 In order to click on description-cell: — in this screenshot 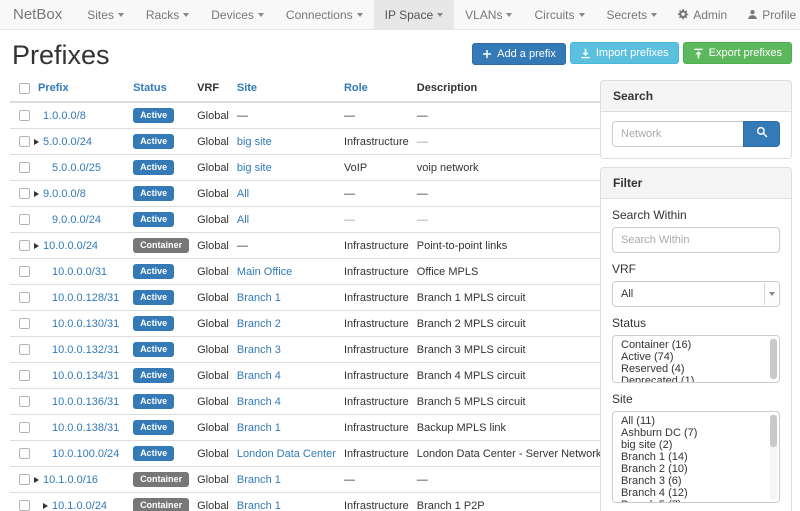, I will do `click(509, 141)`.